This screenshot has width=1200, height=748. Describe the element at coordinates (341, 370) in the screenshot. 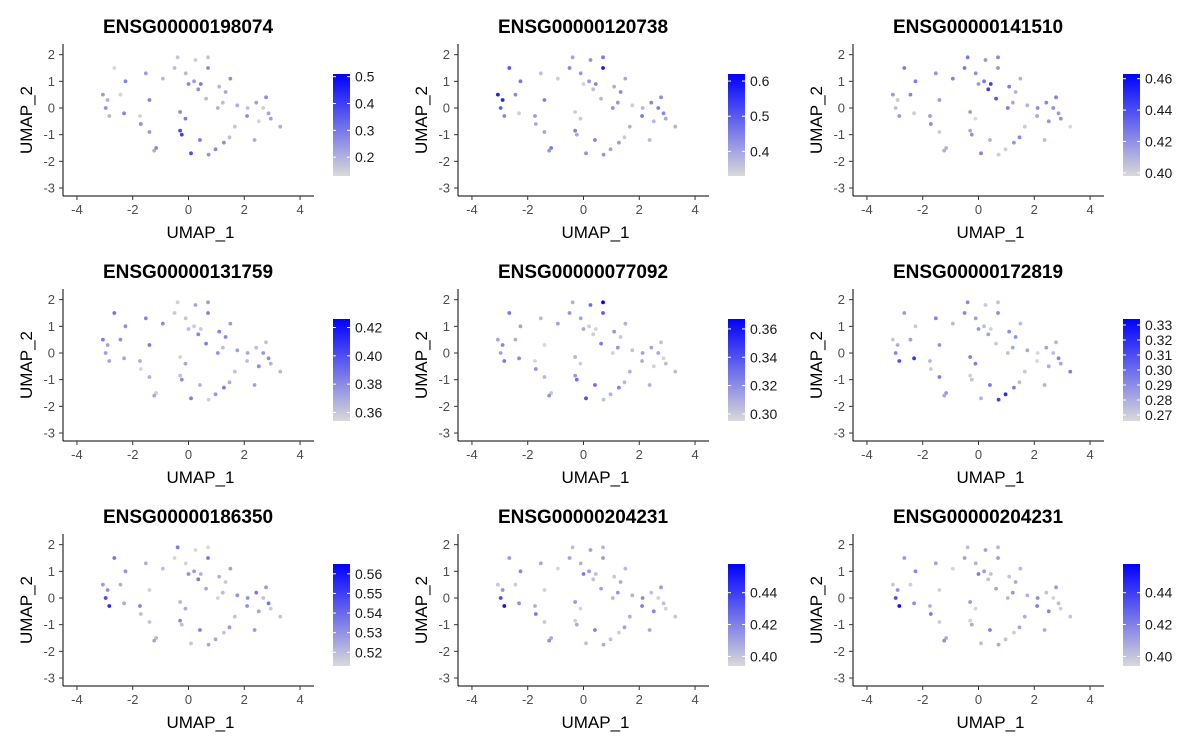

I see `colorbar` at that location.